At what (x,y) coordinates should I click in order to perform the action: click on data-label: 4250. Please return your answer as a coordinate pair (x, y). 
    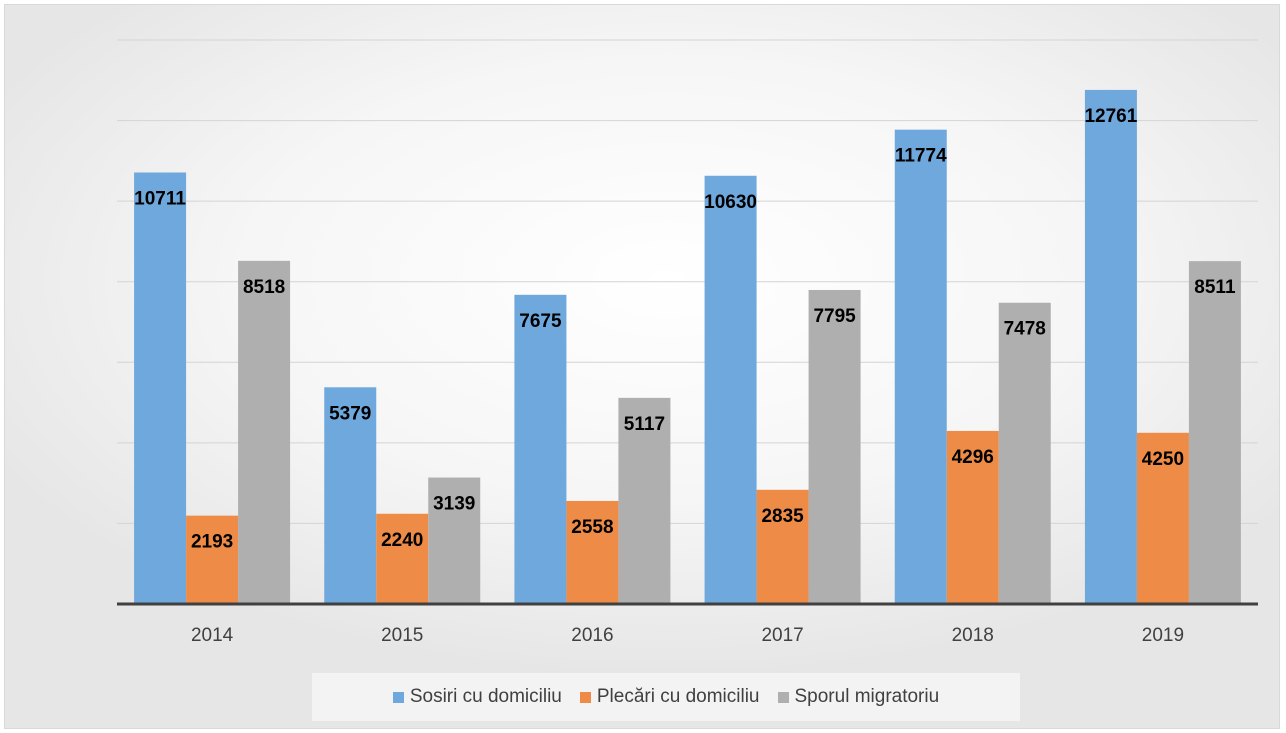
    Looking at the image, I should click on (1163, 459).